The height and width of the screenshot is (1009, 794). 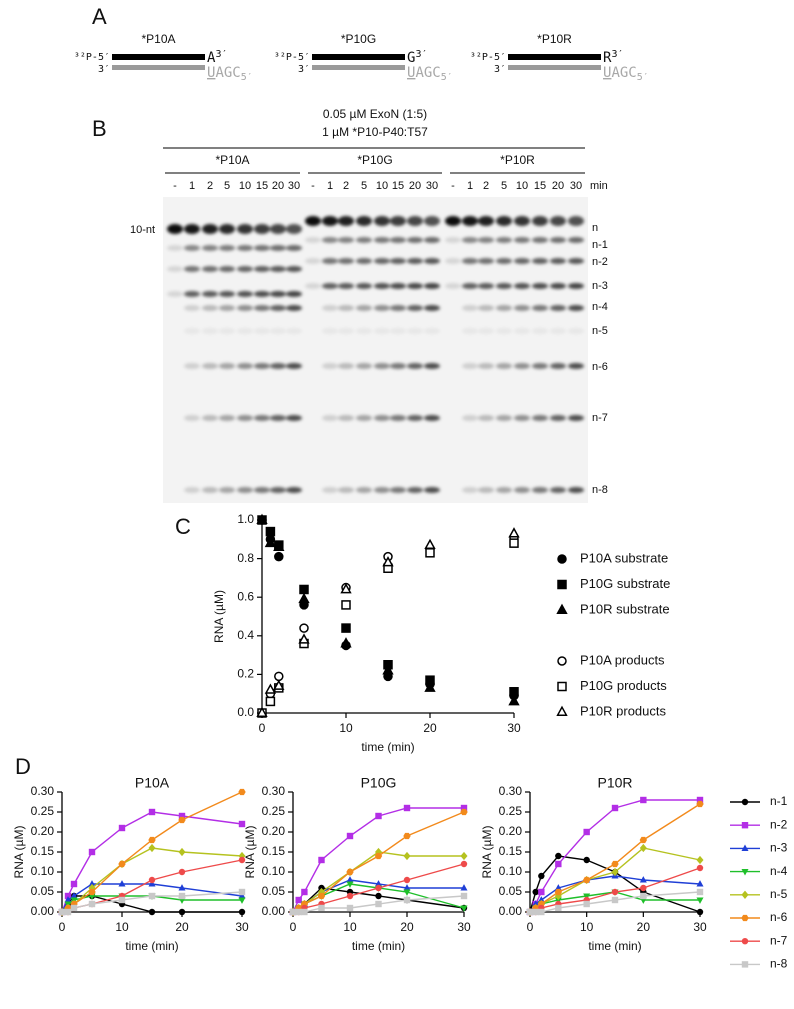 What do you see at coordinates (387, 747) in the screenshot?
I see `x-axis-label: time (min)` at bounding box center [387, 747].